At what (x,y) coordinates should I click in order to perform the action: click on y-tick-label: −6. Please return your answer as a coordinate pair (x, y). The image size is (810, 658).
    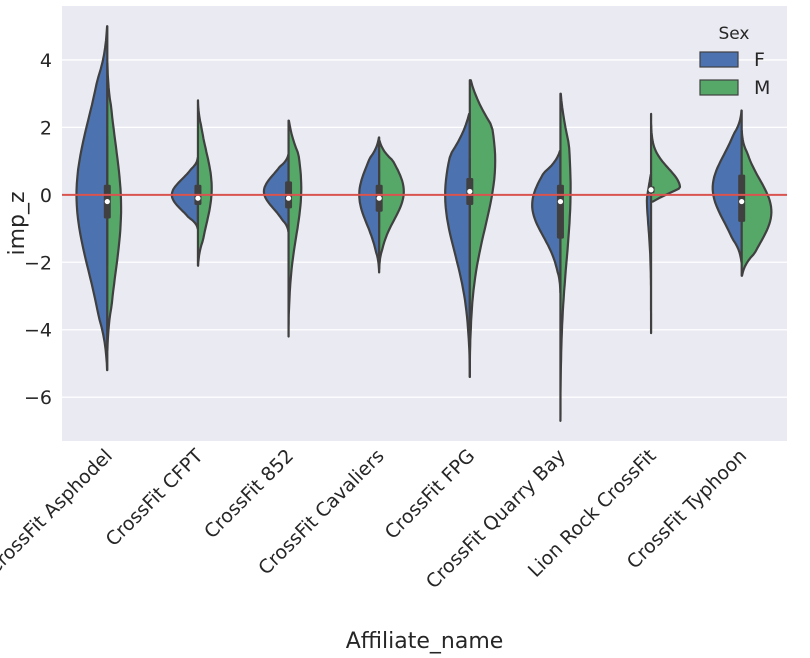
    Looking at the image, I should click on (38, 398).